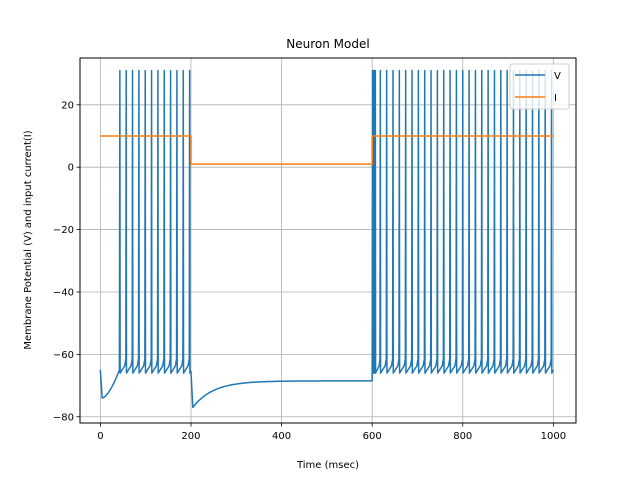  What do you see at coordinates (557, 76) in the screenshot?
I see `legend-label-v: V` at bounding box center [557, 76].